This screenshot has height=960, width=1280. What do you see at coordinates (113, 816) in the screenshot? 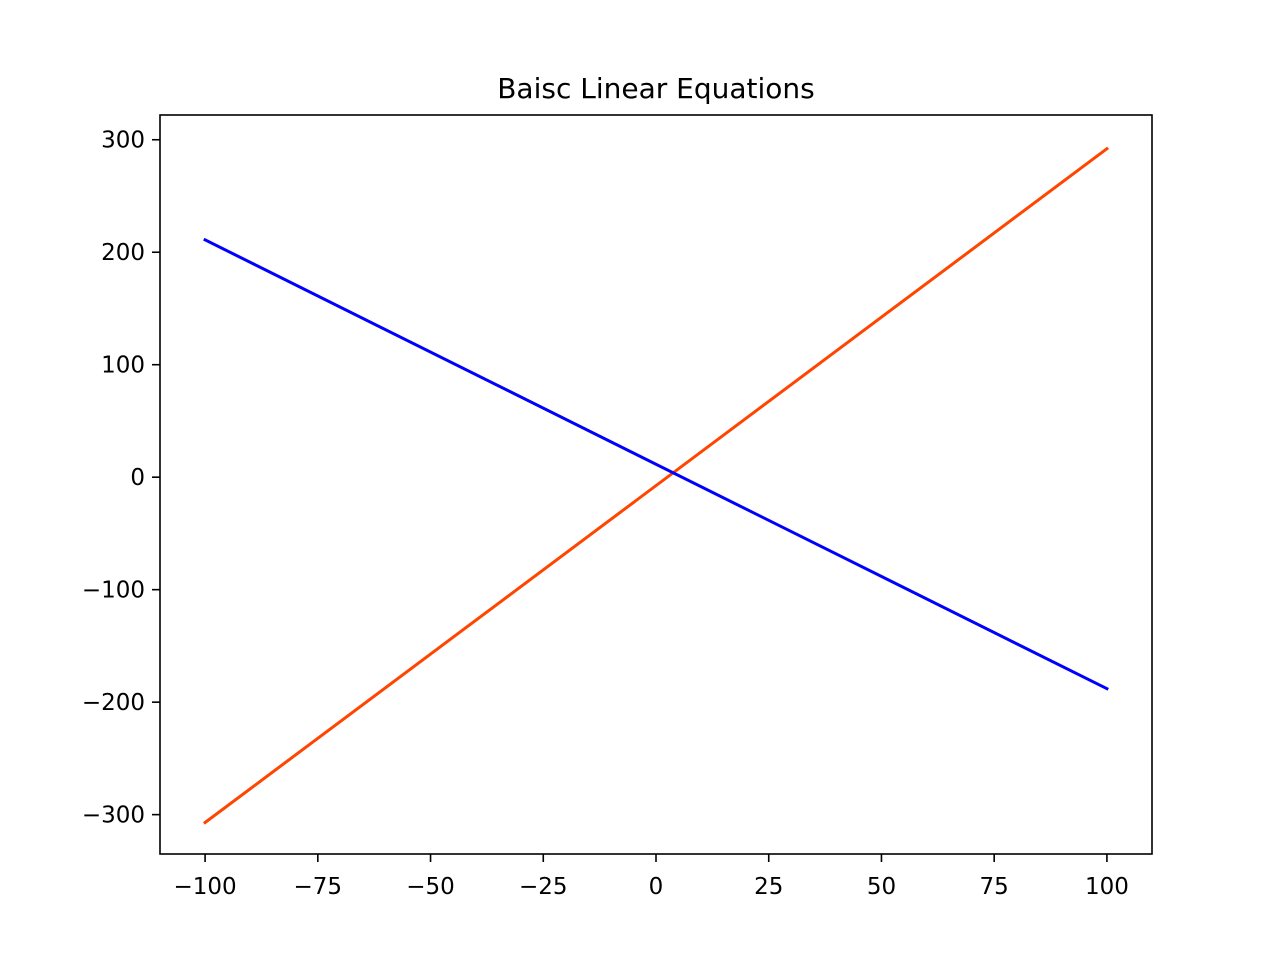
I see `y-tick-label: −300` at bounding box center [113, 816].